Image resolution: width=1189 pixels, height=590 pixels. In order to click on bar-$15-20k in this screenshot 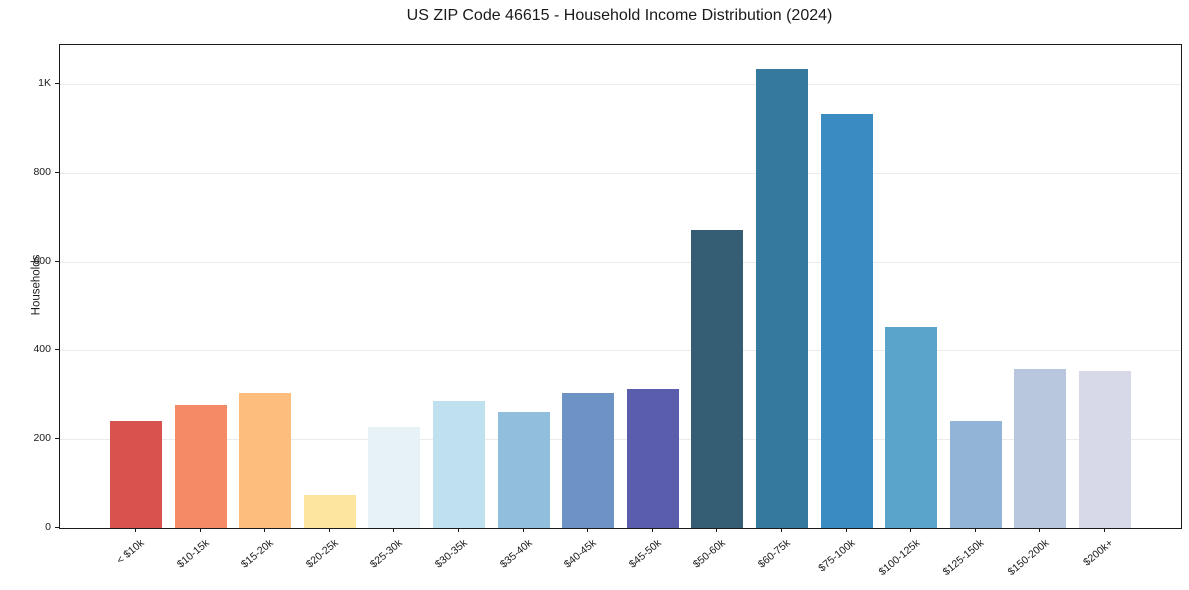, I will do `click(265, 460)`.